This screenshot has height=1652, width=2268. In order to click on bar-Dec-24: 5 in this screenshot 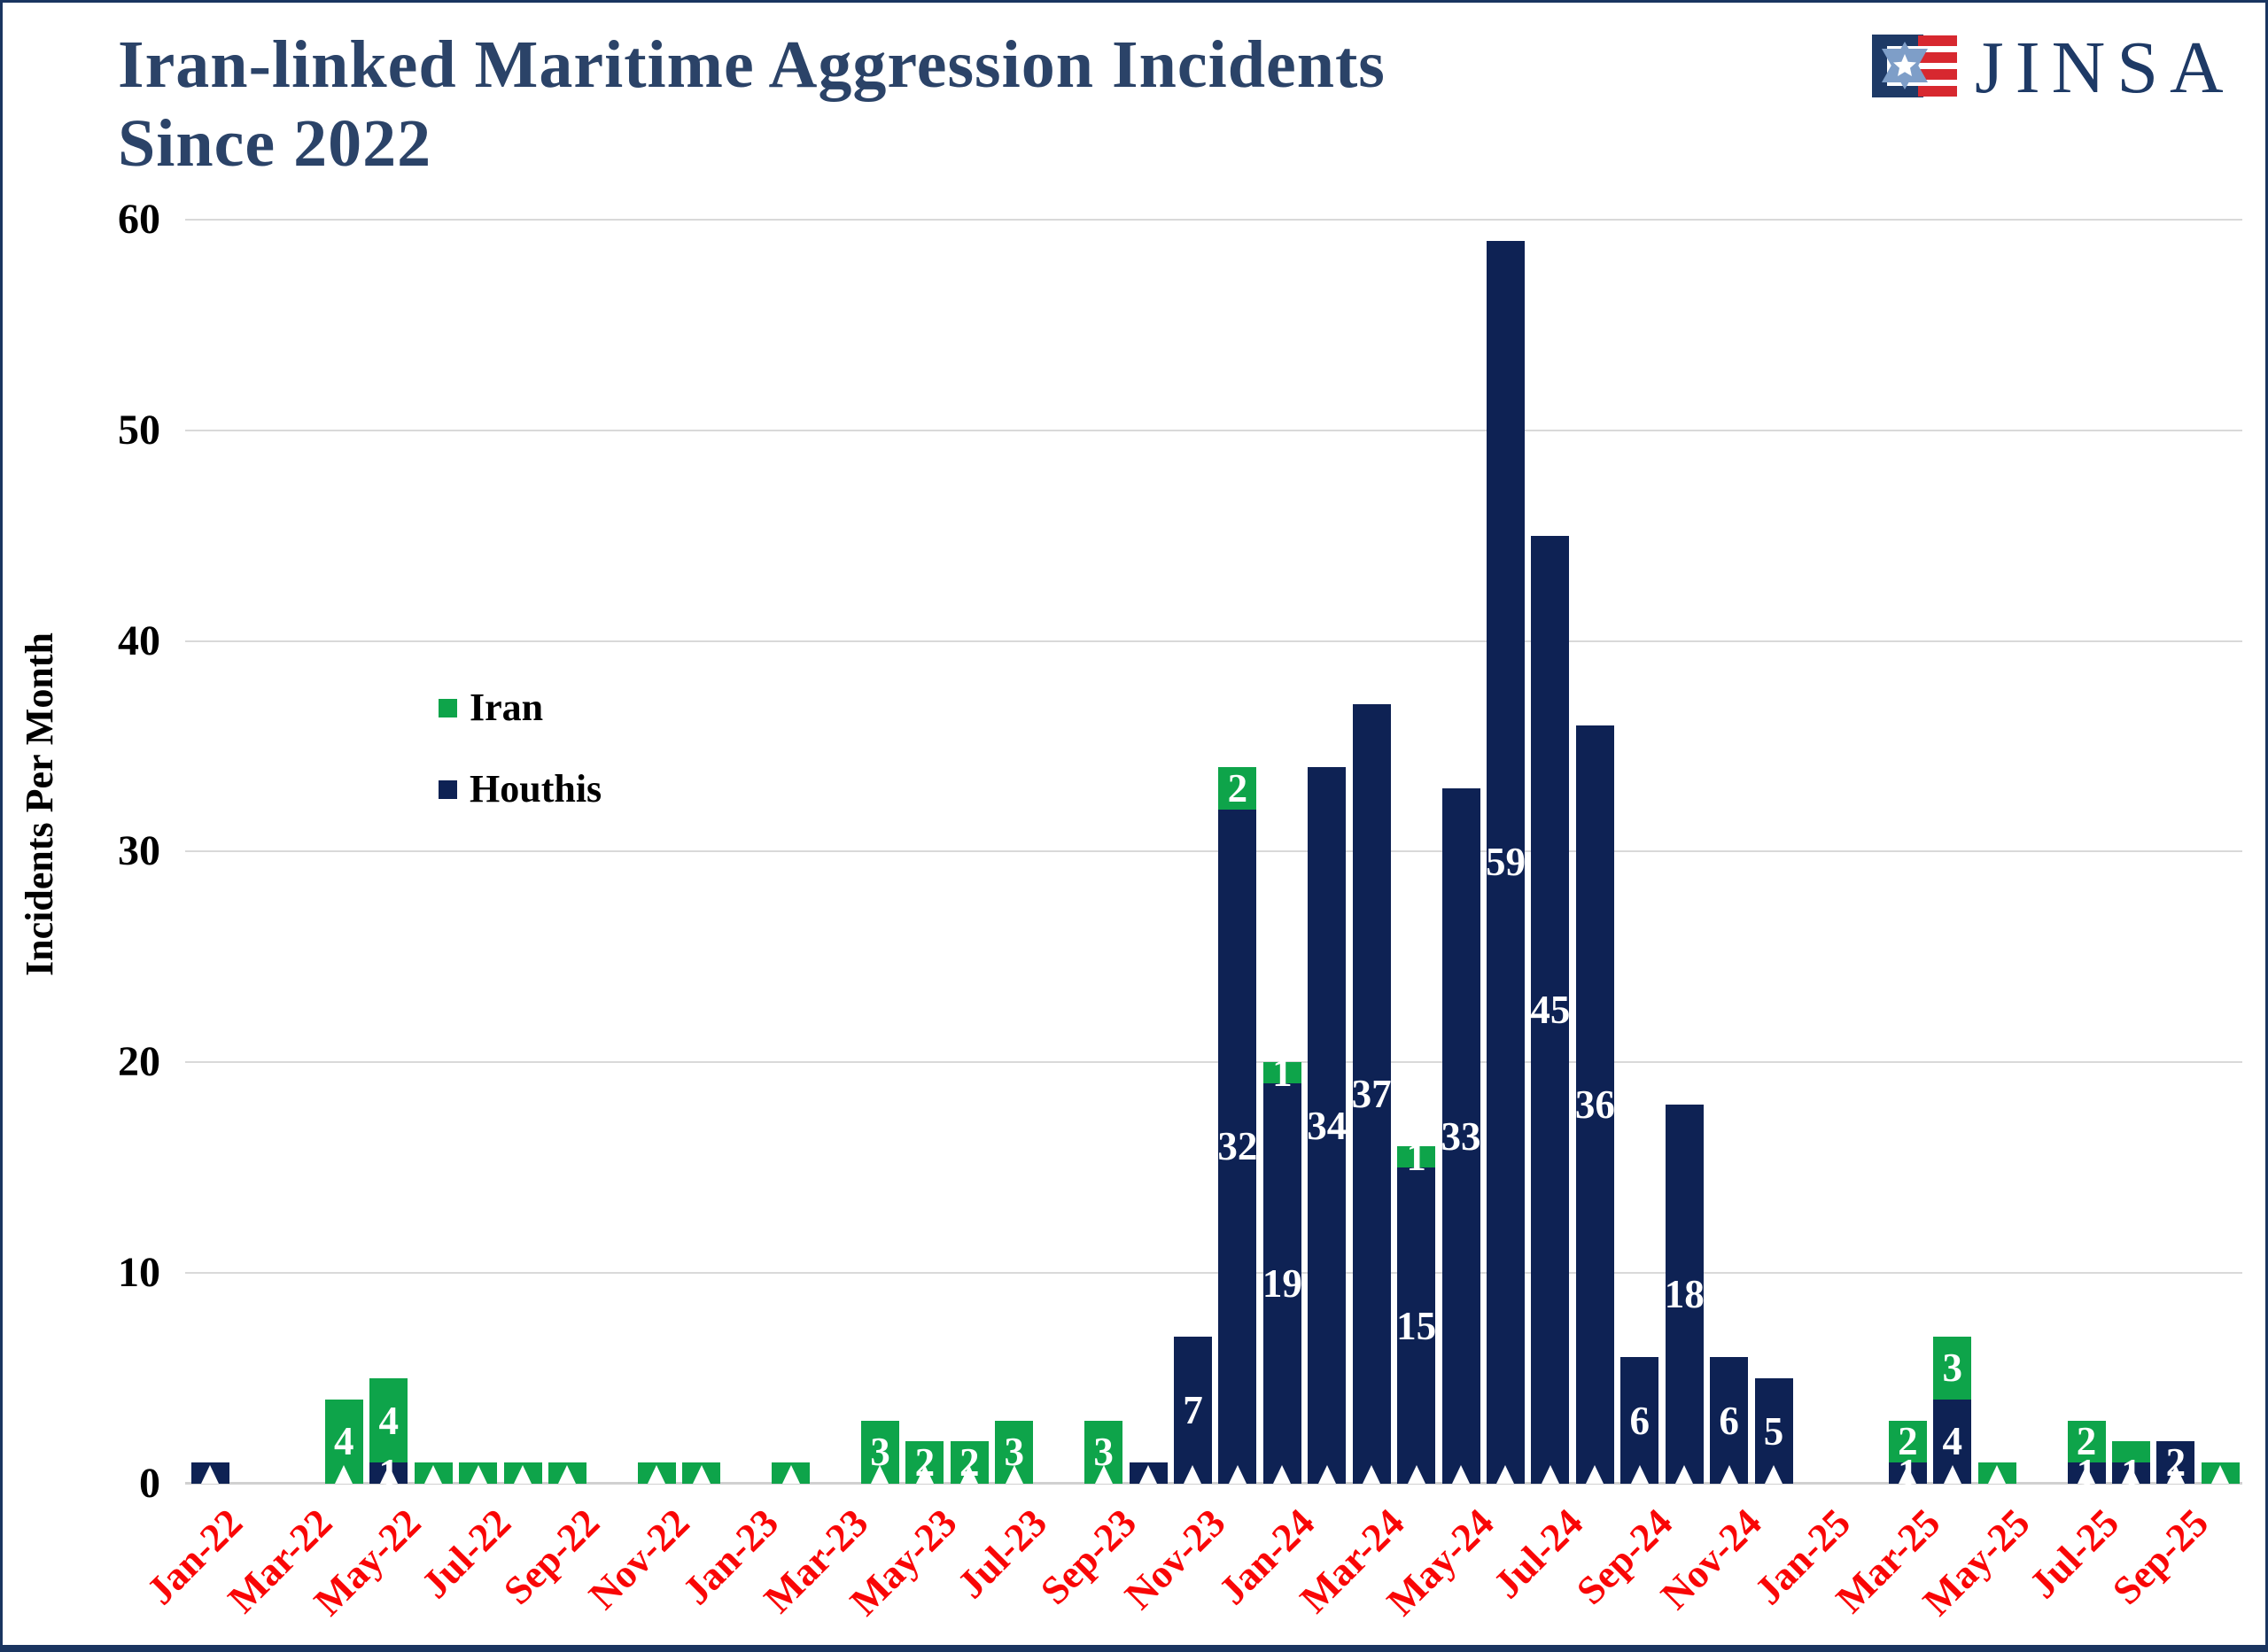, I will do `click(1773, 1431)`.